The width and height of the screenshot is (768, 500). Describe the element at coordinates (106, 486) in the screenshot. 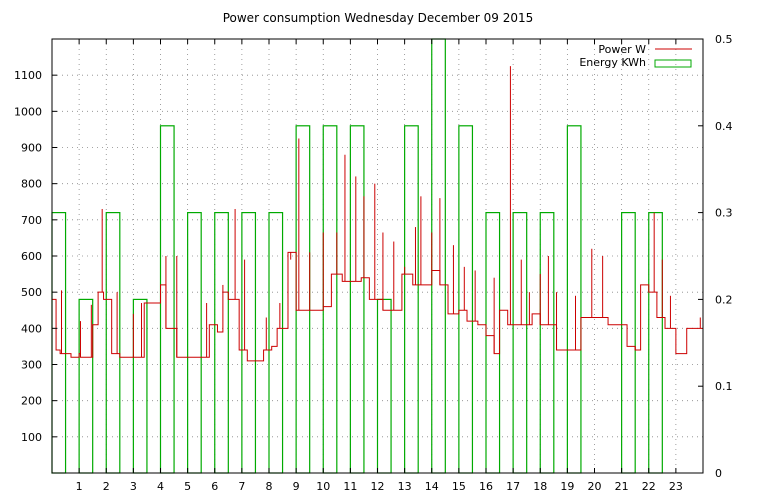

I see `x-tick-label: 2` at that location.